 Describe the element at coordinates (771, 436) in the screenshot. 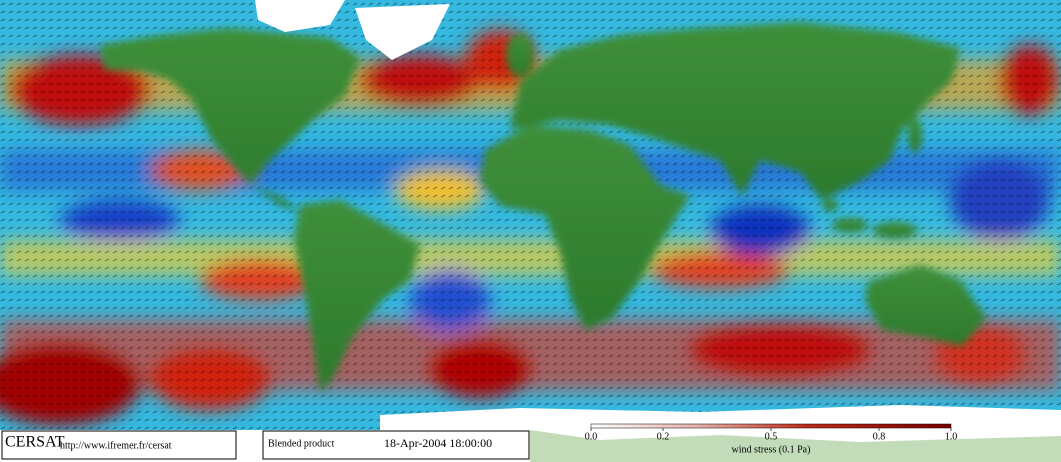

I see `colorbar-tick-label: 0.5` at that location.